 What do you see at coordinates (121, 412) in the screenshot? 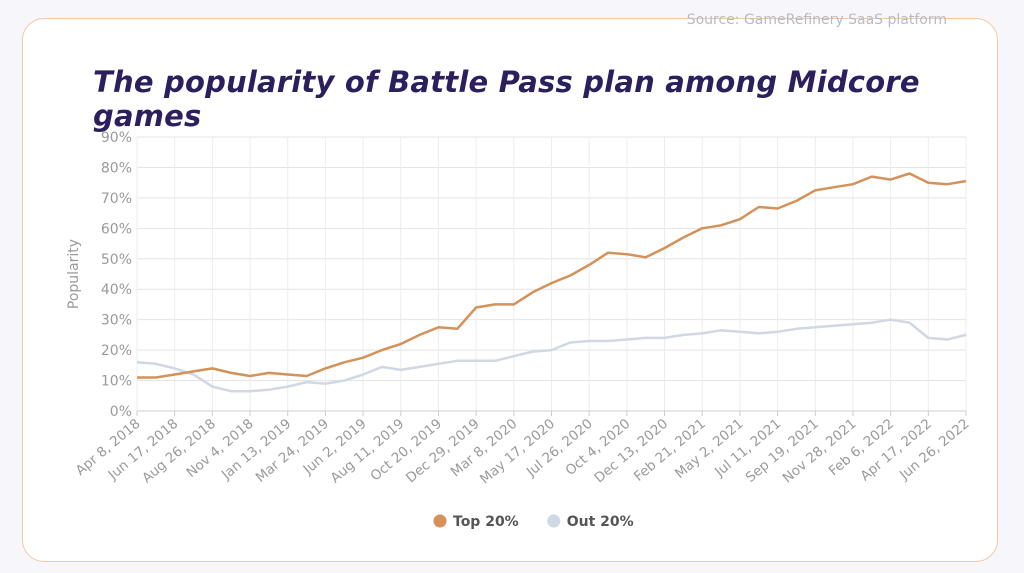
I see `y-tick-label: 0%` at bounding box center [121, 412].